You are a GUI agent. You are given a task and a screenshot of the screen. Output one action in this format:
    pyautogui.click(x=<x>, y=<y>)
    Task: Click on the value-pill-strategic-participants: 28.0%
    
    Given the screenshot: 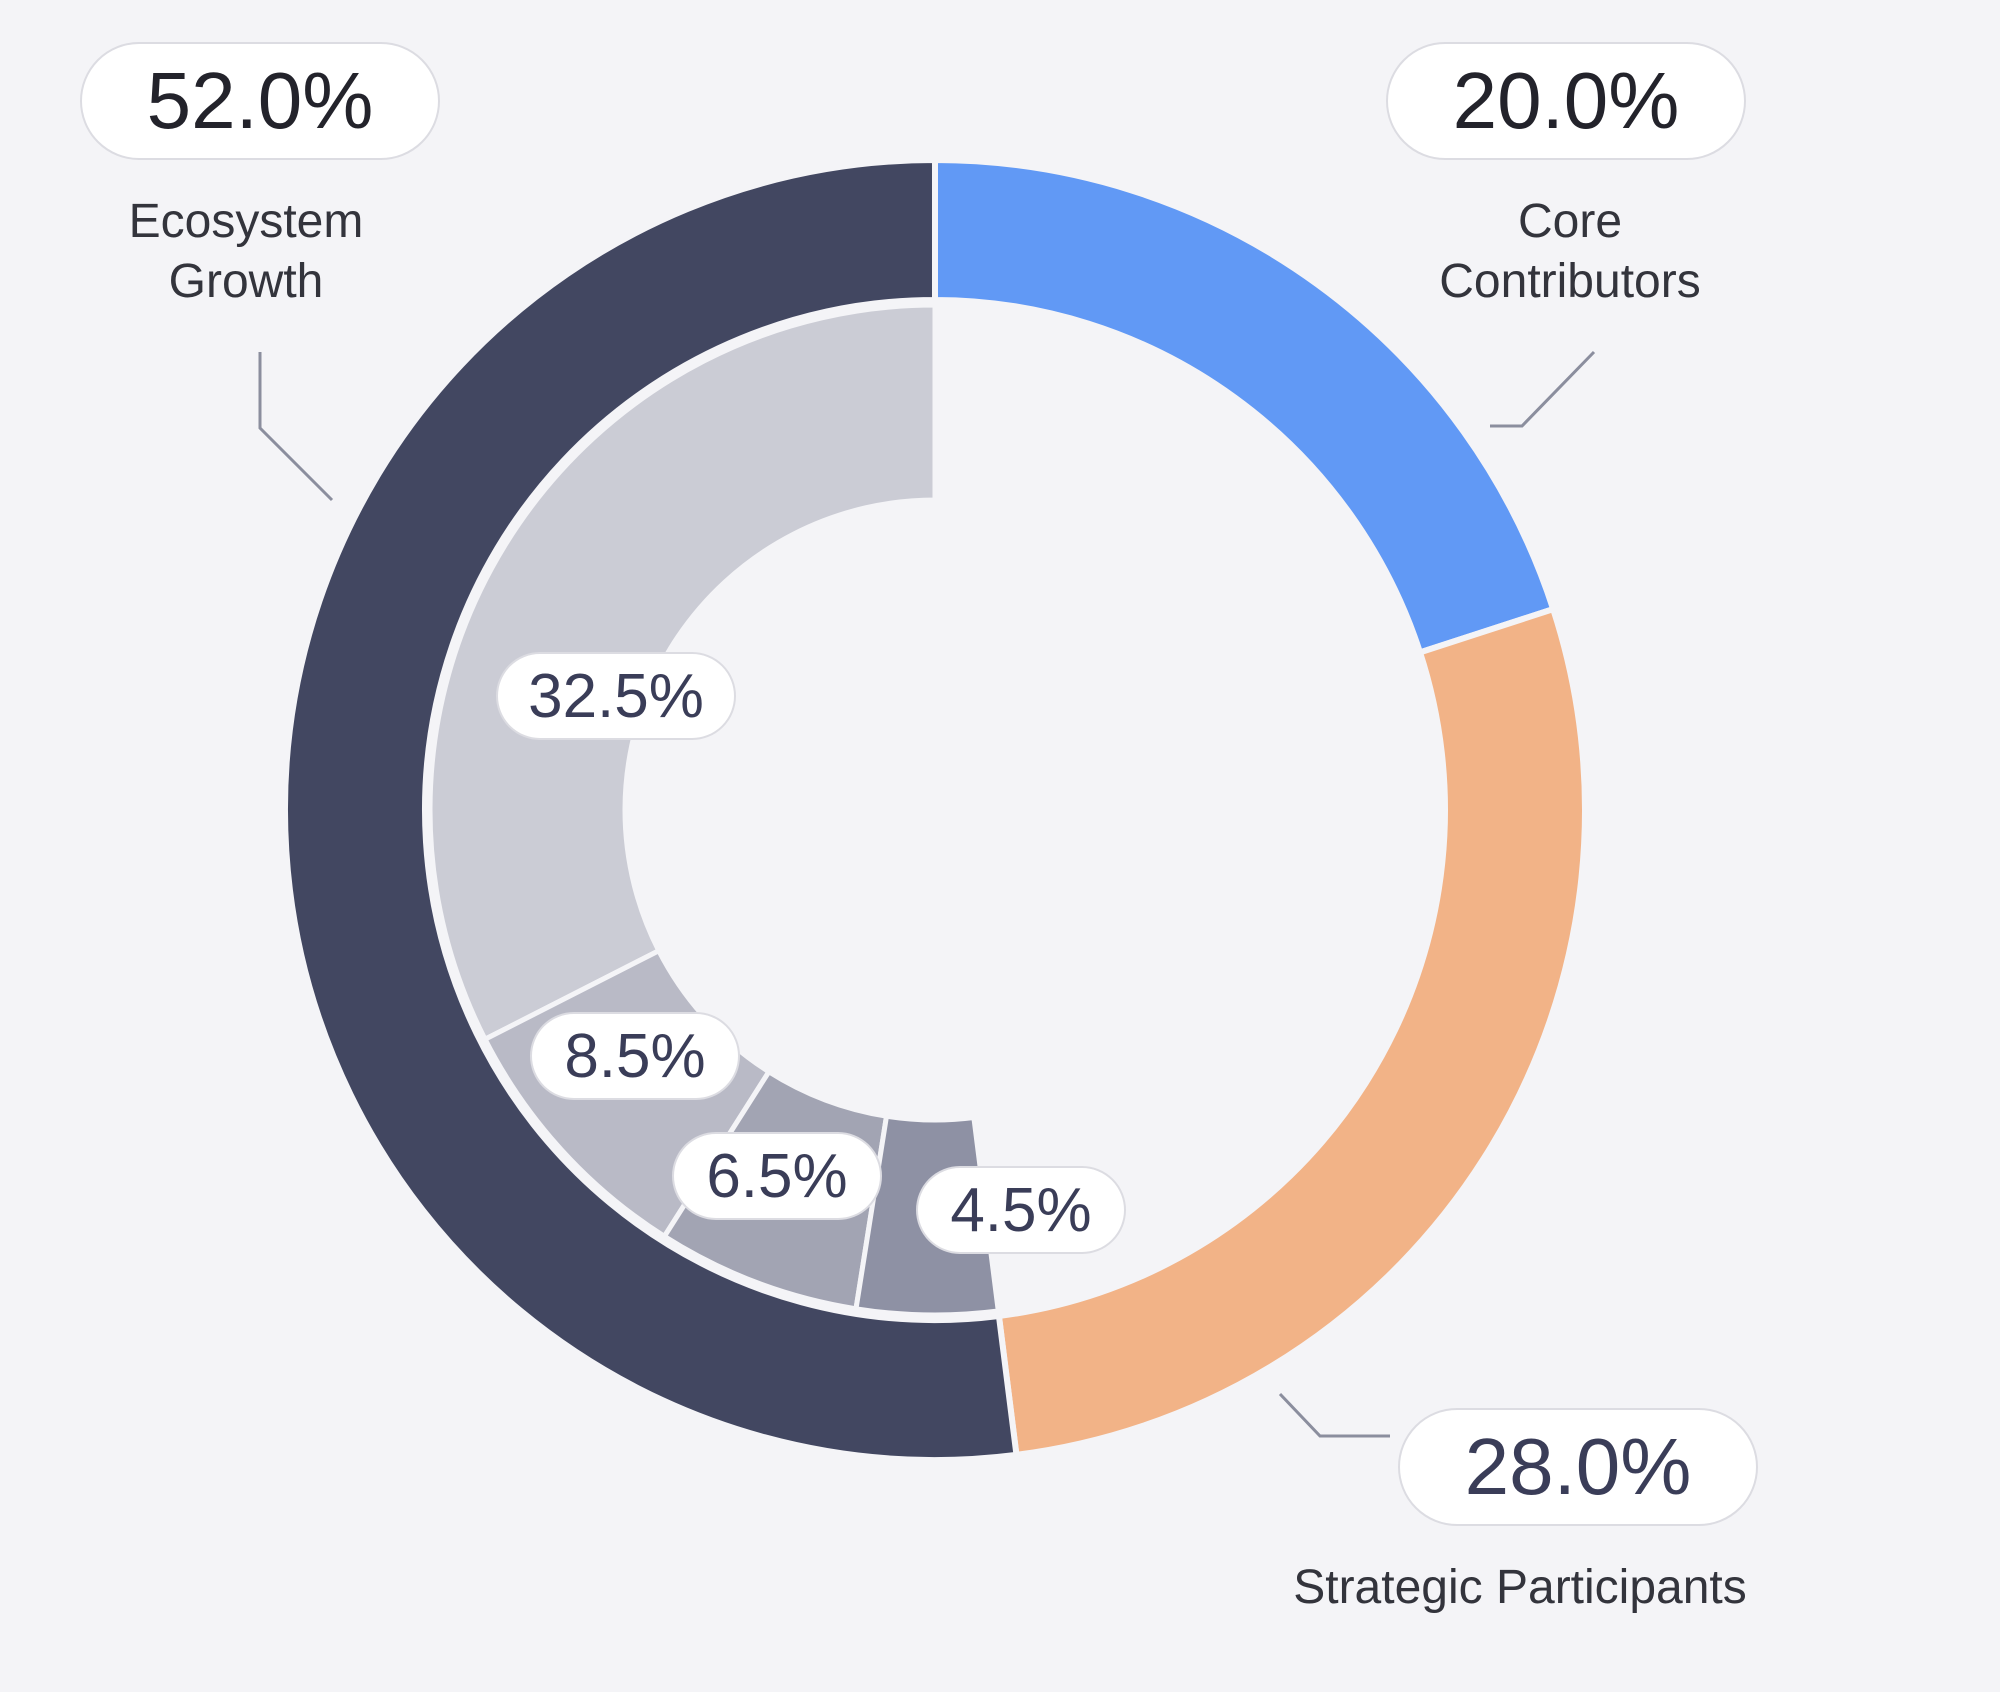 What is the action you would take?
    pyautogui.click(x=1578, y=1467)
    